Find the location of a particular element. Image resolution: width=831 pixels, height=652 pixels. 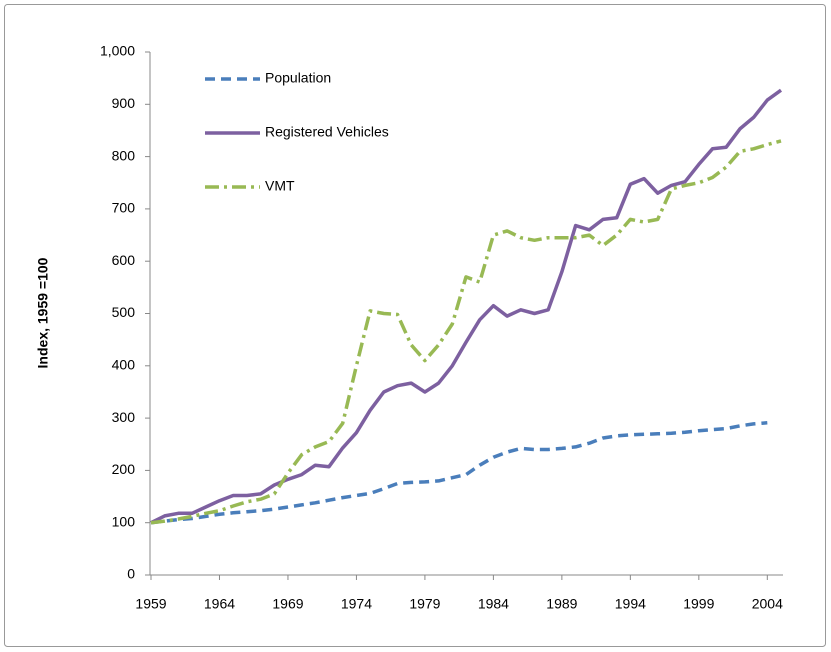

legend-label: Registered Vehicles is located at coordinates (327, 132).